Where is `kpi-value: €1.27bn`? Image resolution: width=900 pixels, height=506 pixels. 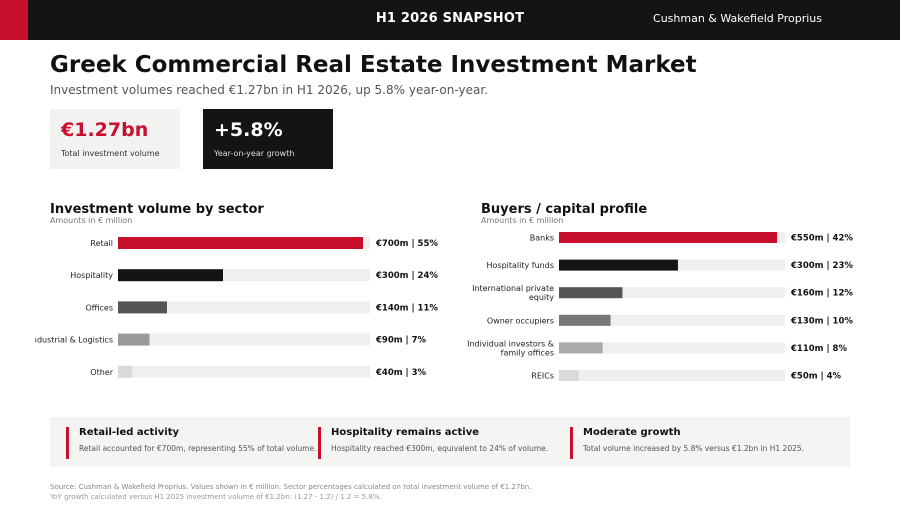 kpi-value: €1.27bn is located at coordinates (105, 130).